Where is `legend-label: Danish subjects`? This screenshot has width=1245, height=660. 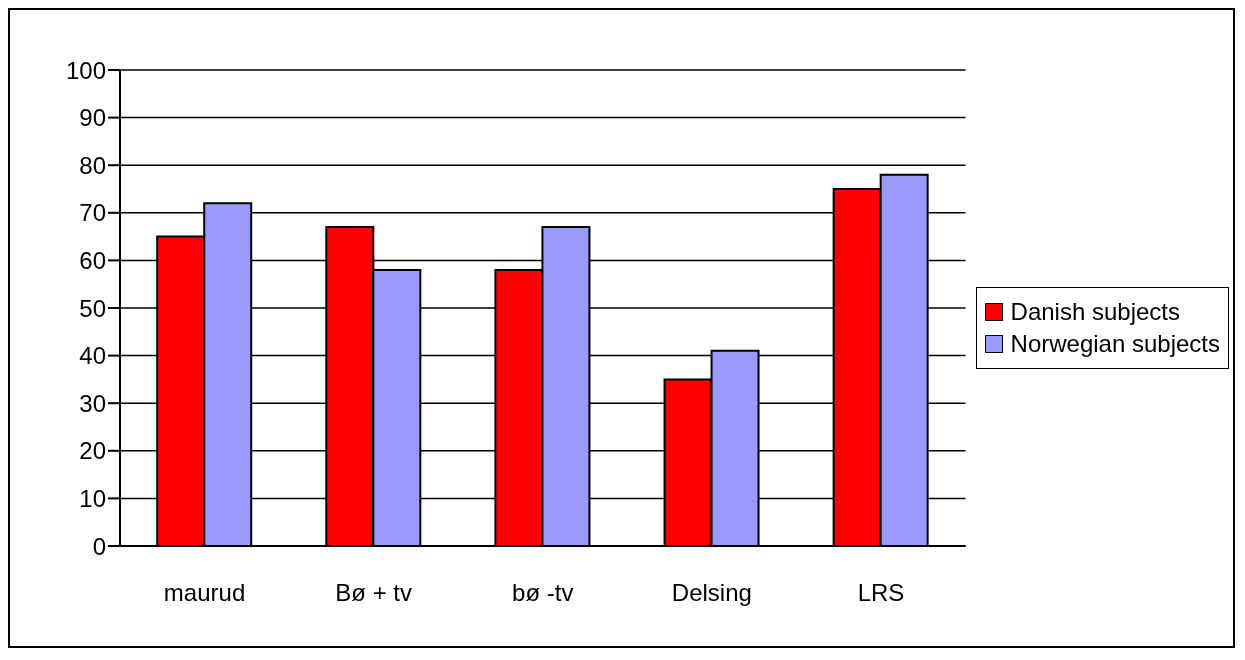
legend-label: Danish subjects is located at coordinates (1095, 312).